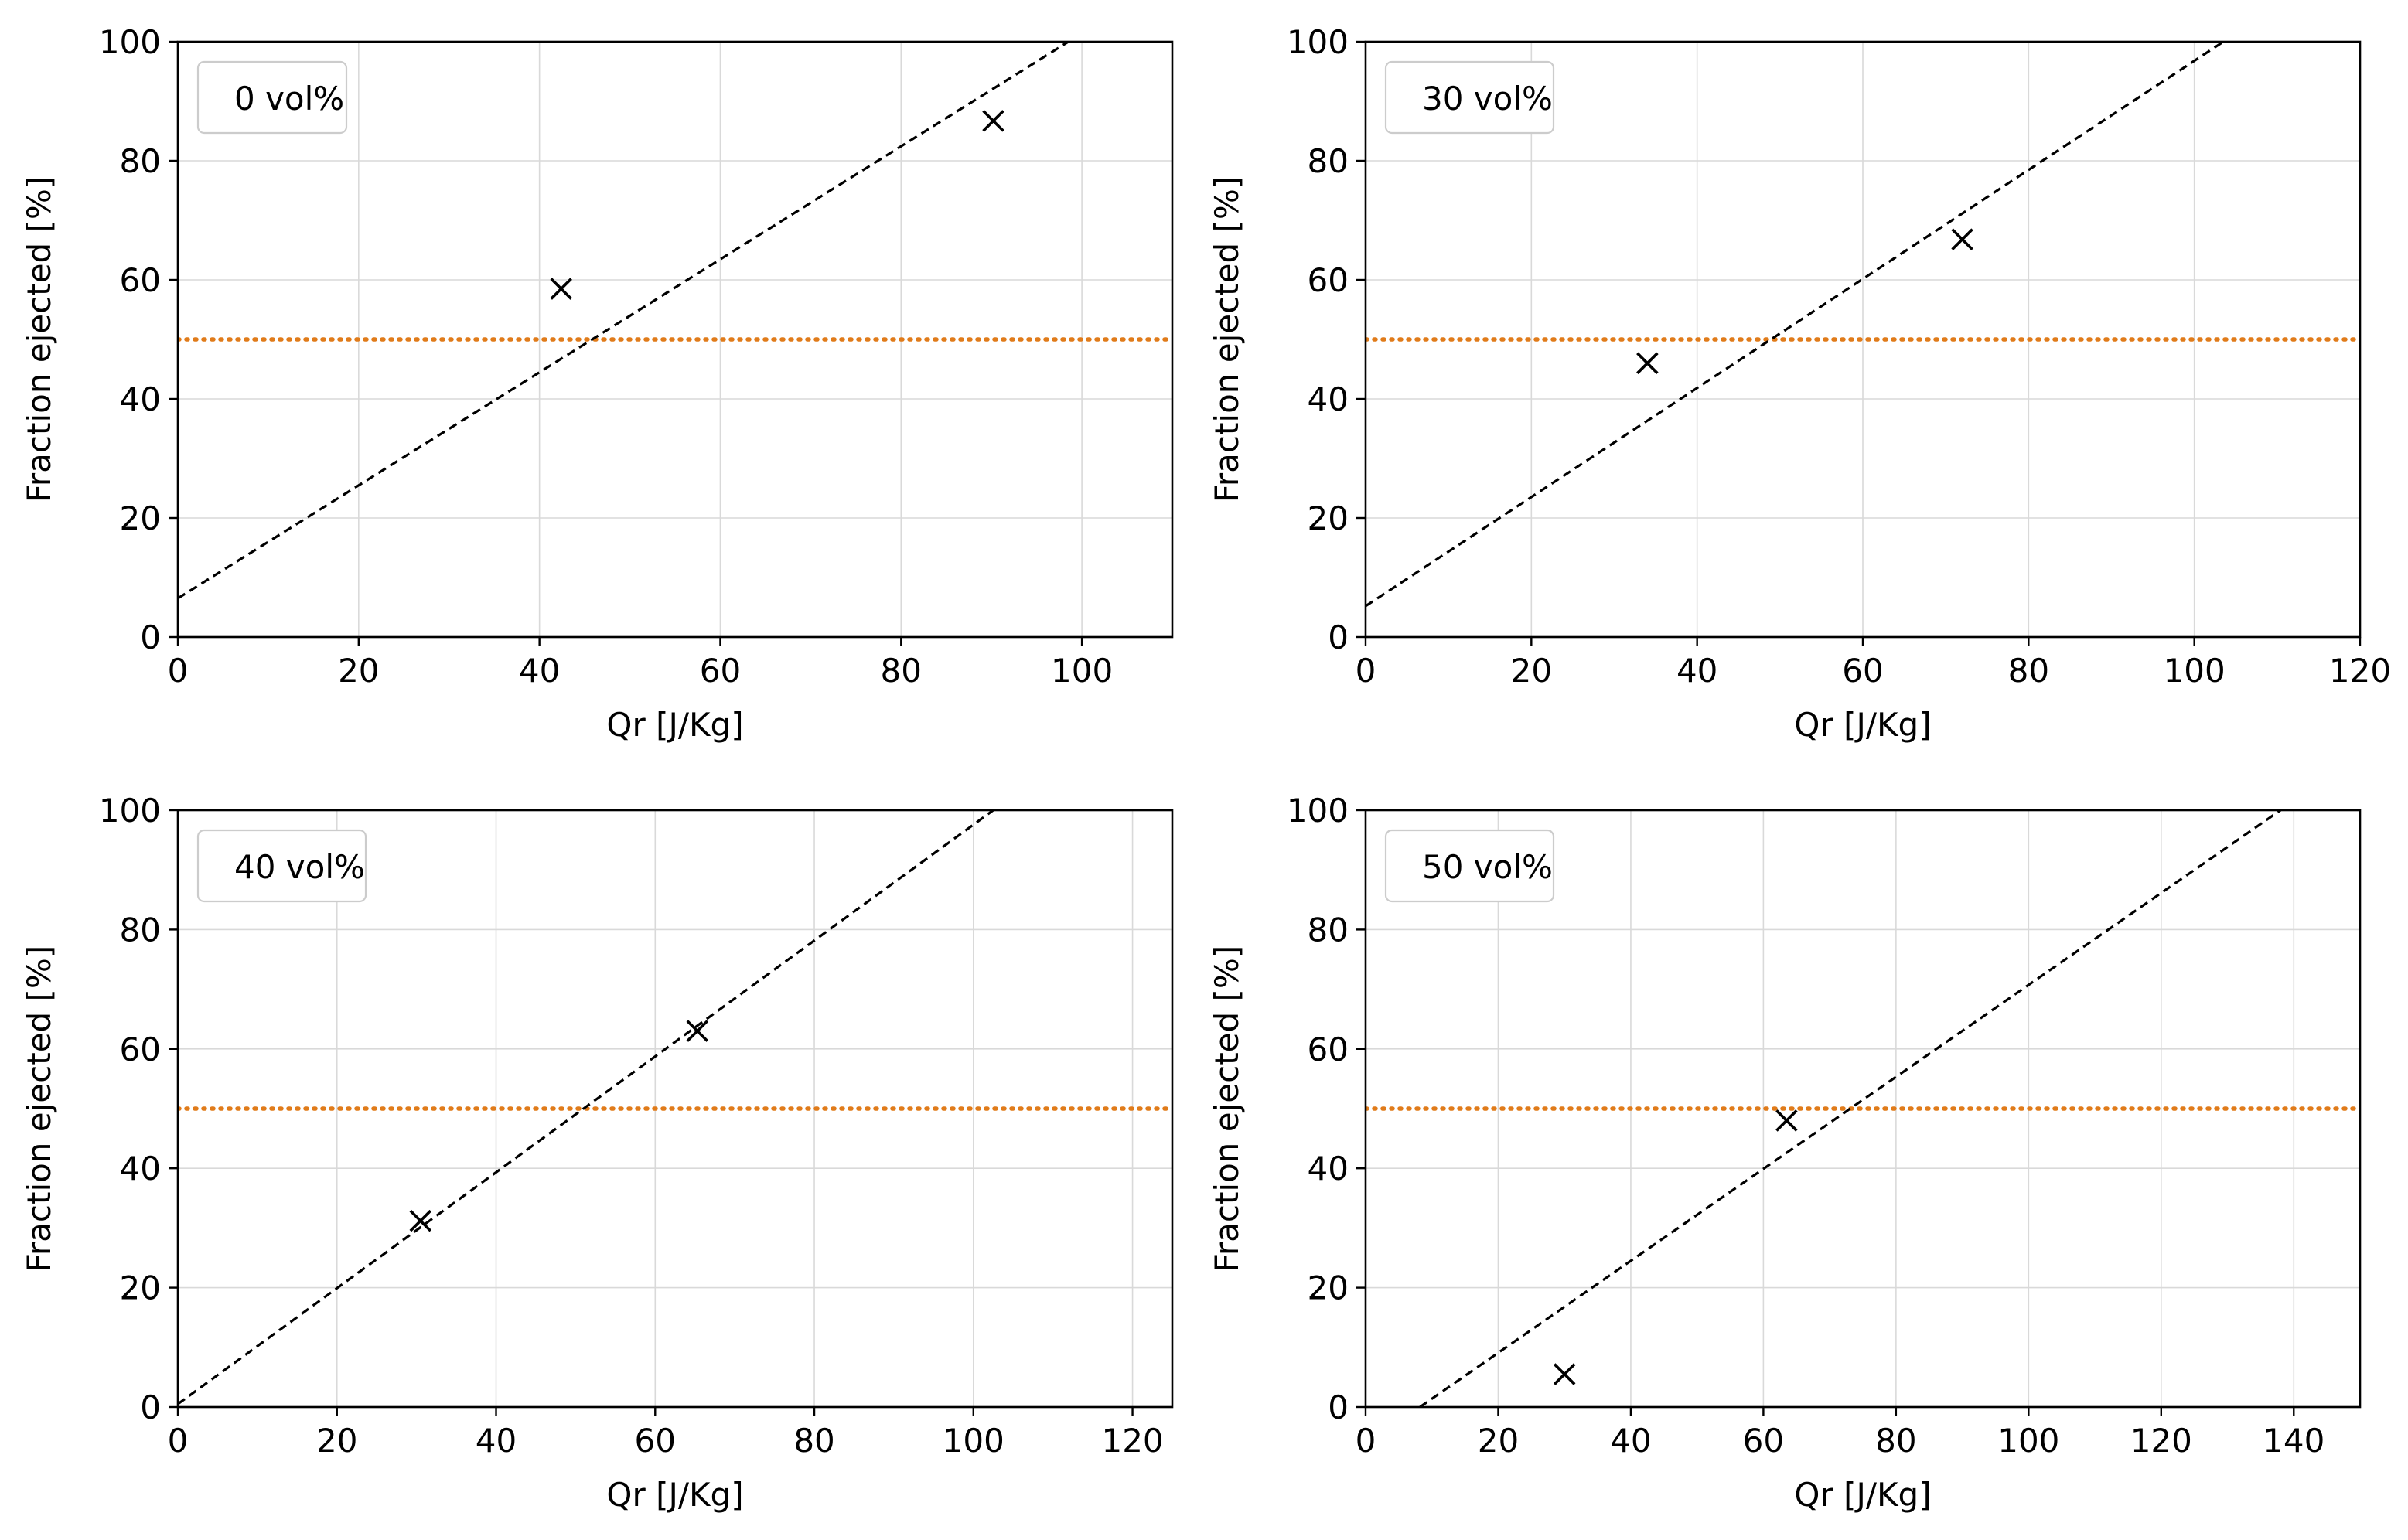 The height and width of the screenshot is (1540, 2408). Describe the element at coordinates (1862, 1495) in the screenshot. I see `chart-4-xlabel: Qr [J/Kg]` at that location.